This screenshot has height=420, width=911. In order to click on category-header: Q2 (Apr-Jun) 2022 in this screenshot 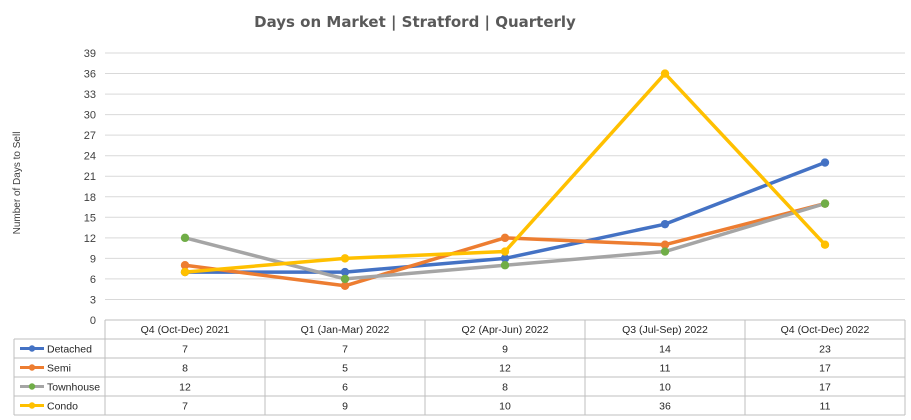, I will do `click(505, 330)`.